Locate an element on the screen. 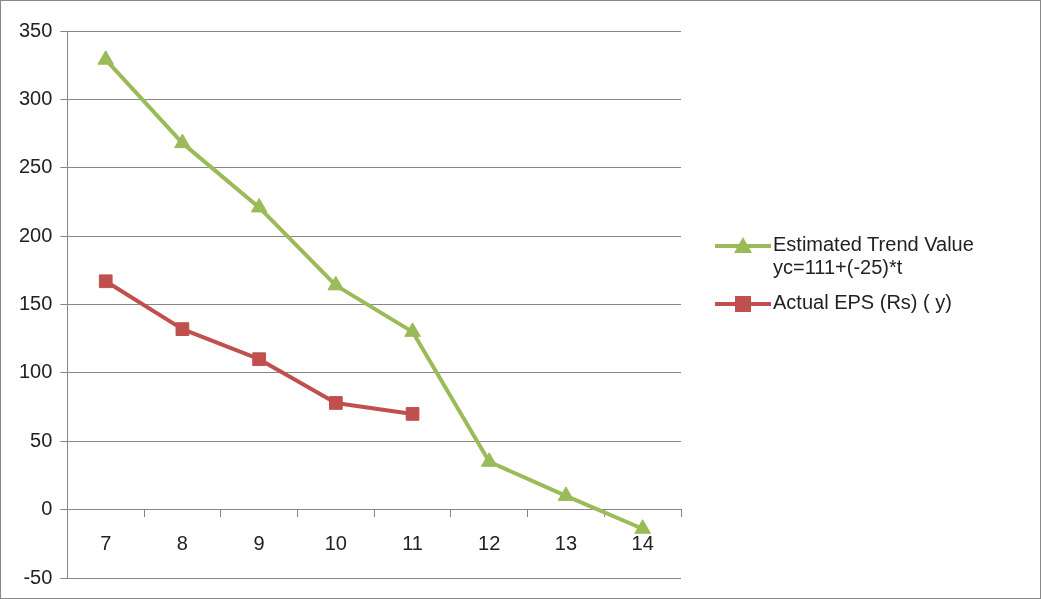 Image resolution: width=1041 pixels, height=599 pixels. x-tick-label: 11 is located at coordinates (412, 543).